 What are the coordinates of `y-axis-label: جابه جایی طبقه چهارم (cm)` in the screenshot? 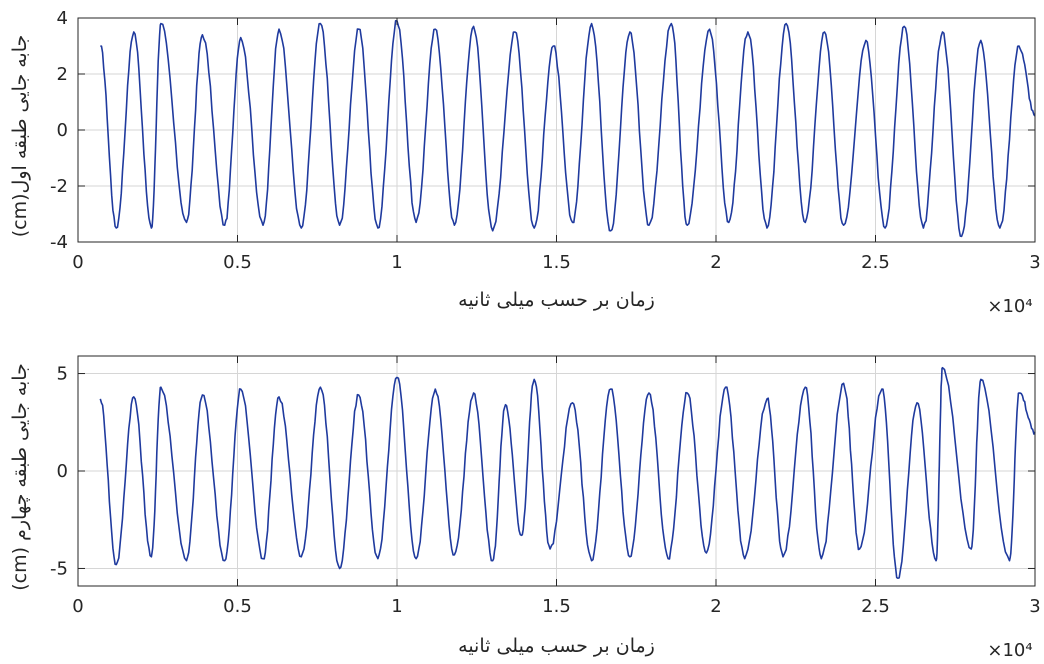 It's located at (20, 477).